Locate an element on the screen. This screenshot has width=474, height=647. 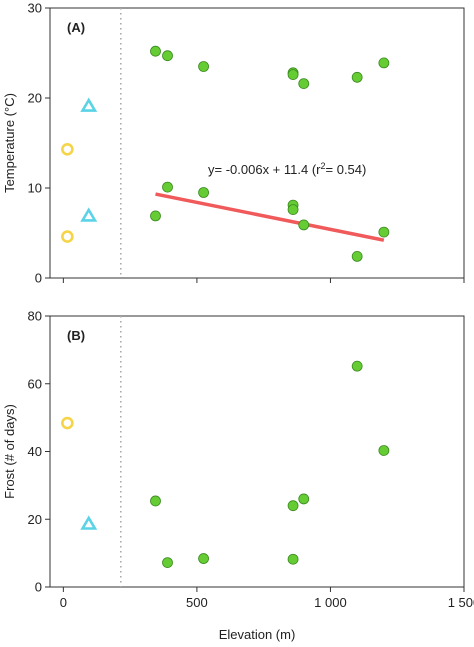
y-tick-label-b: 60 is located at coordinates (35, 383).